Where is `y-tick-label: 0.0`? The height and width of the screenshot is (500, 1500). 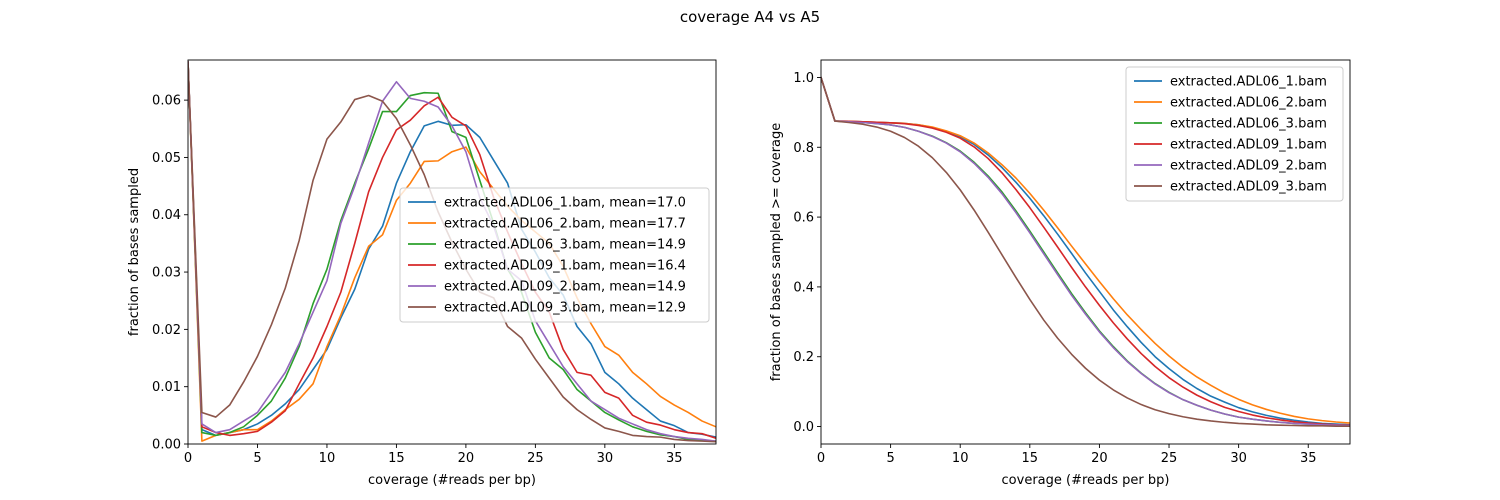
y-tick-label: 0.0 is located at coordinates (803, 427).